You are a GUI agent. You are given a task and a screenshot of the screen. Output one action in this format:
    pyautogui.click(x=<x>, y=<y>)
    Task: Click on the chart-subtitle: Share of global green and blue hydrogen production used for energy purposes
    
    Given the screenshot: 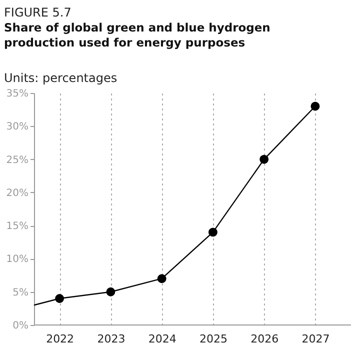 What is the action you would take?
    pyautogui.click(x=137, y=35)
    